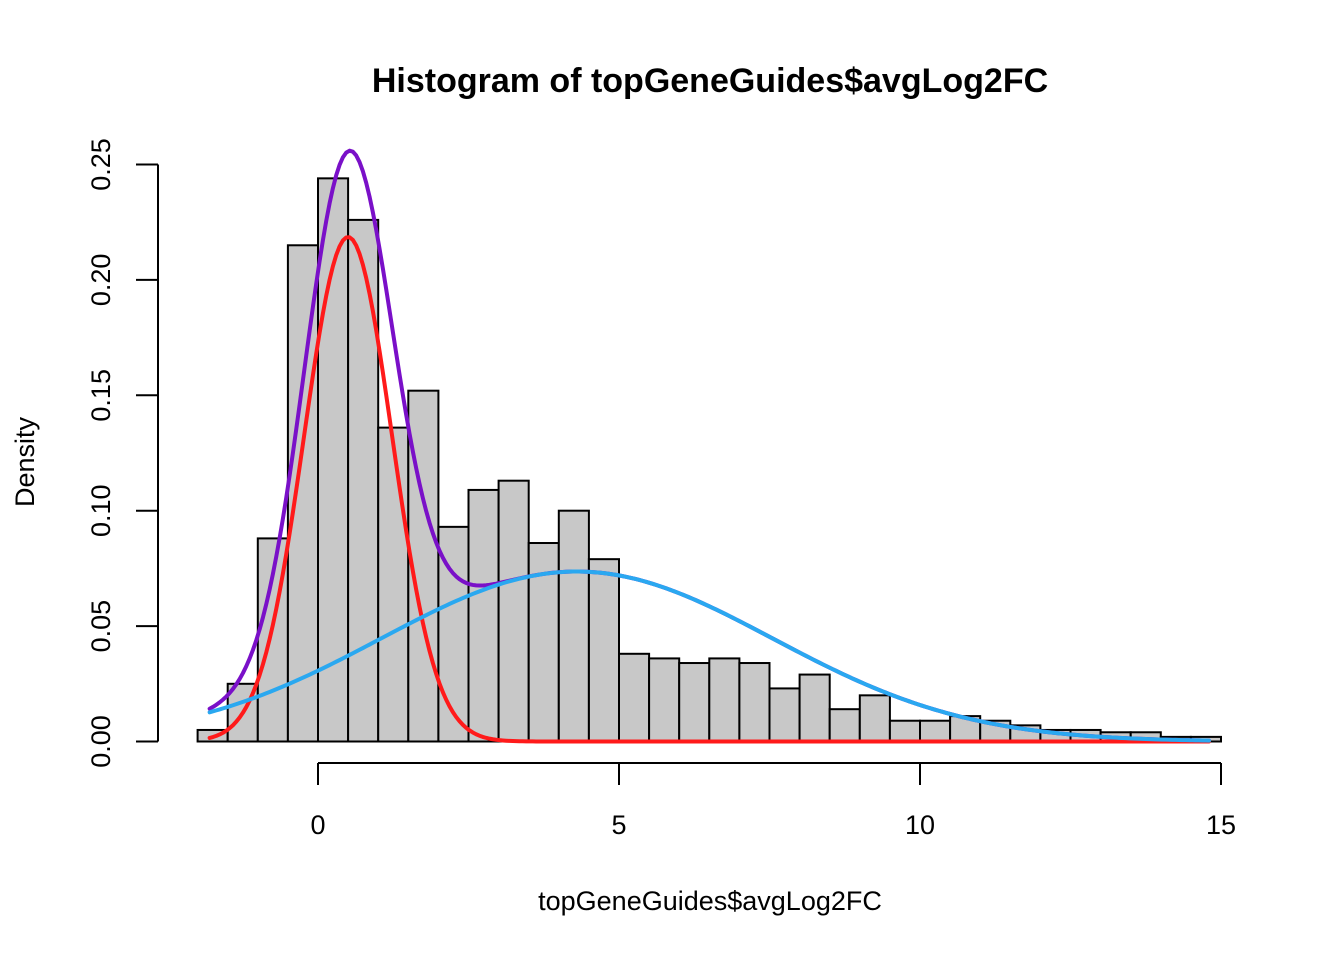 This screenshot has height=960, width=1344. What do you see at coordinates (101, 626) in the screenshot?
I see `y-tick-label: 0.05` at bounding box center [101, 626].